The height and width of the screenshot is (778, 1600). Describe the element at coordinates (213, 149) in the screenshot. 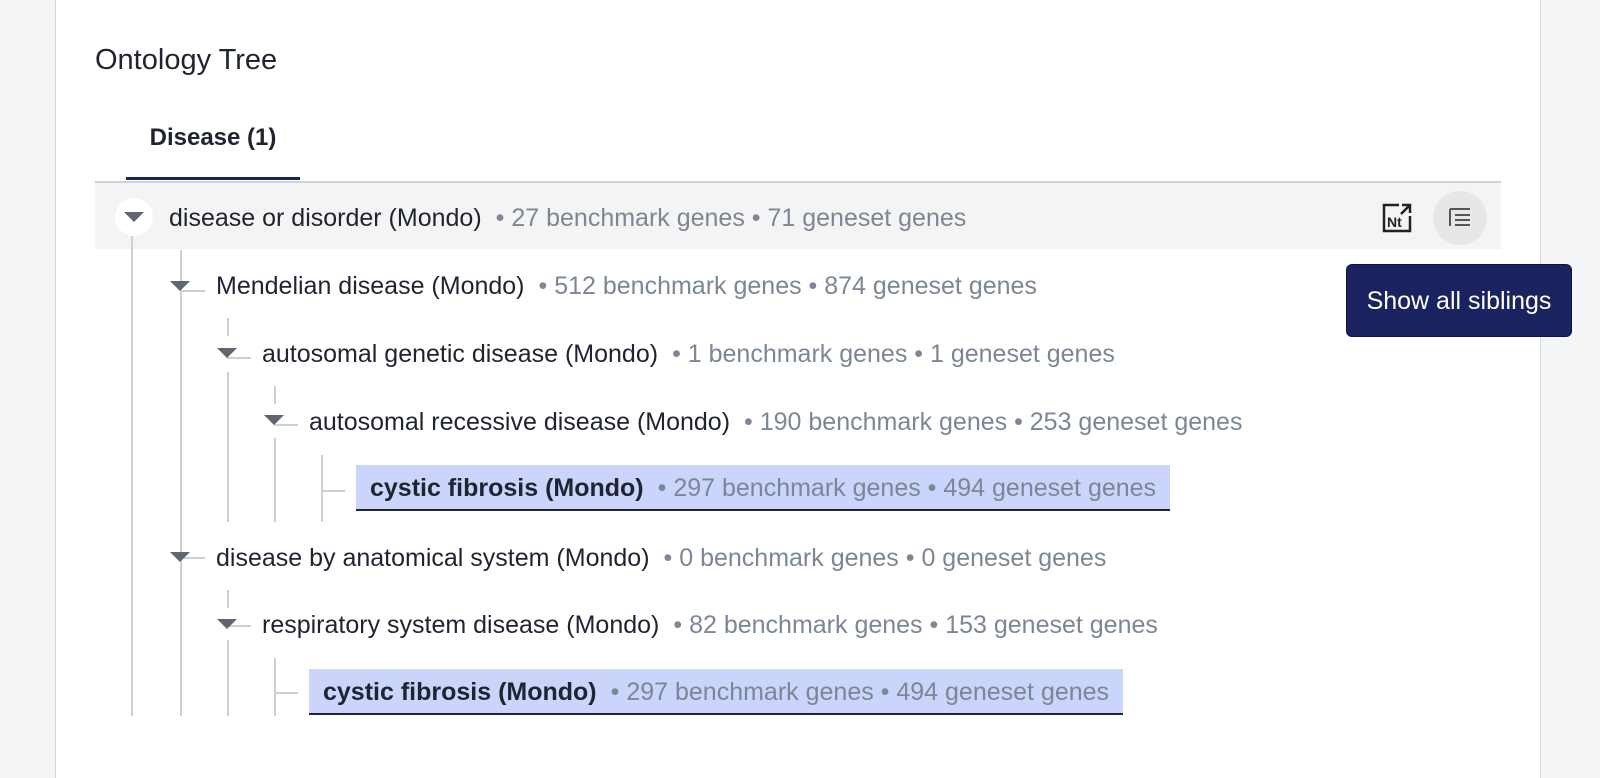

I see `tab-disease: Disease (1)` at that location.